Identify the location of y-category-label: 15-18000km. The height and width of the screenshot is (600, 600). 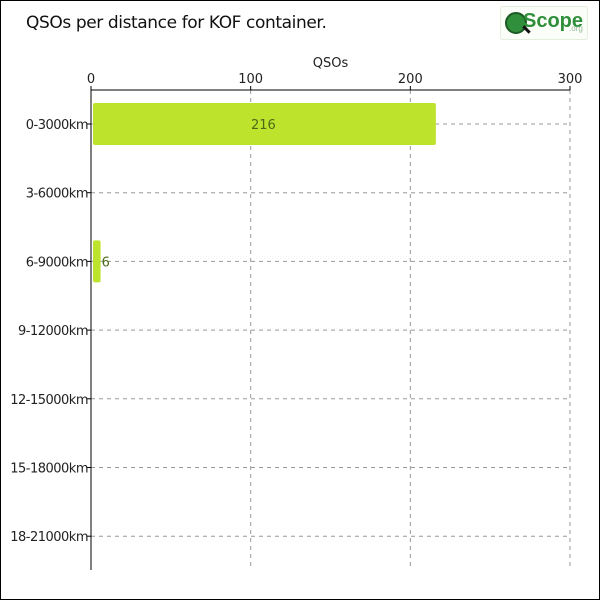
(49, 469).